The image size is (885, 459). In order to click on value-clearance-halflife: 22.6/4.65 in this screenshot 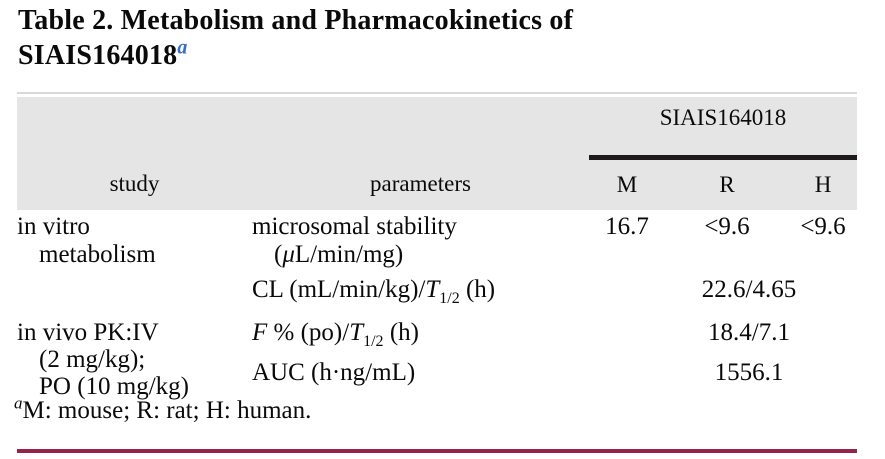, I will do `click(723, 294)`.